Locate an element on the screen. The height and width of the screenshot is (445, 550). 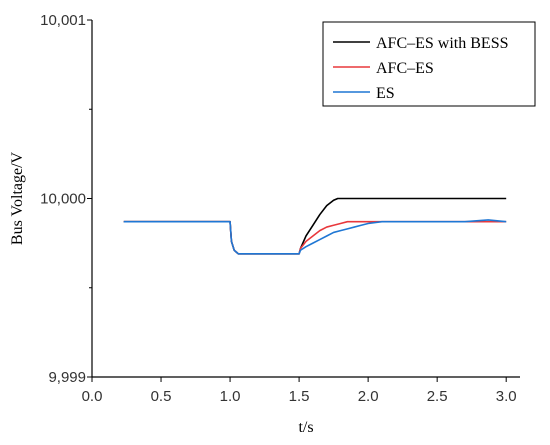
series-layer is located at coordinates (315, 226).